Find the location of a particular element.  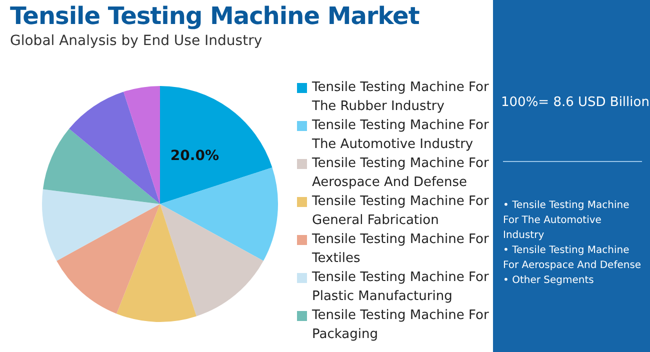

legend-label: Tensile Testing Machine For Textiles is located at coordinates (400, 249).